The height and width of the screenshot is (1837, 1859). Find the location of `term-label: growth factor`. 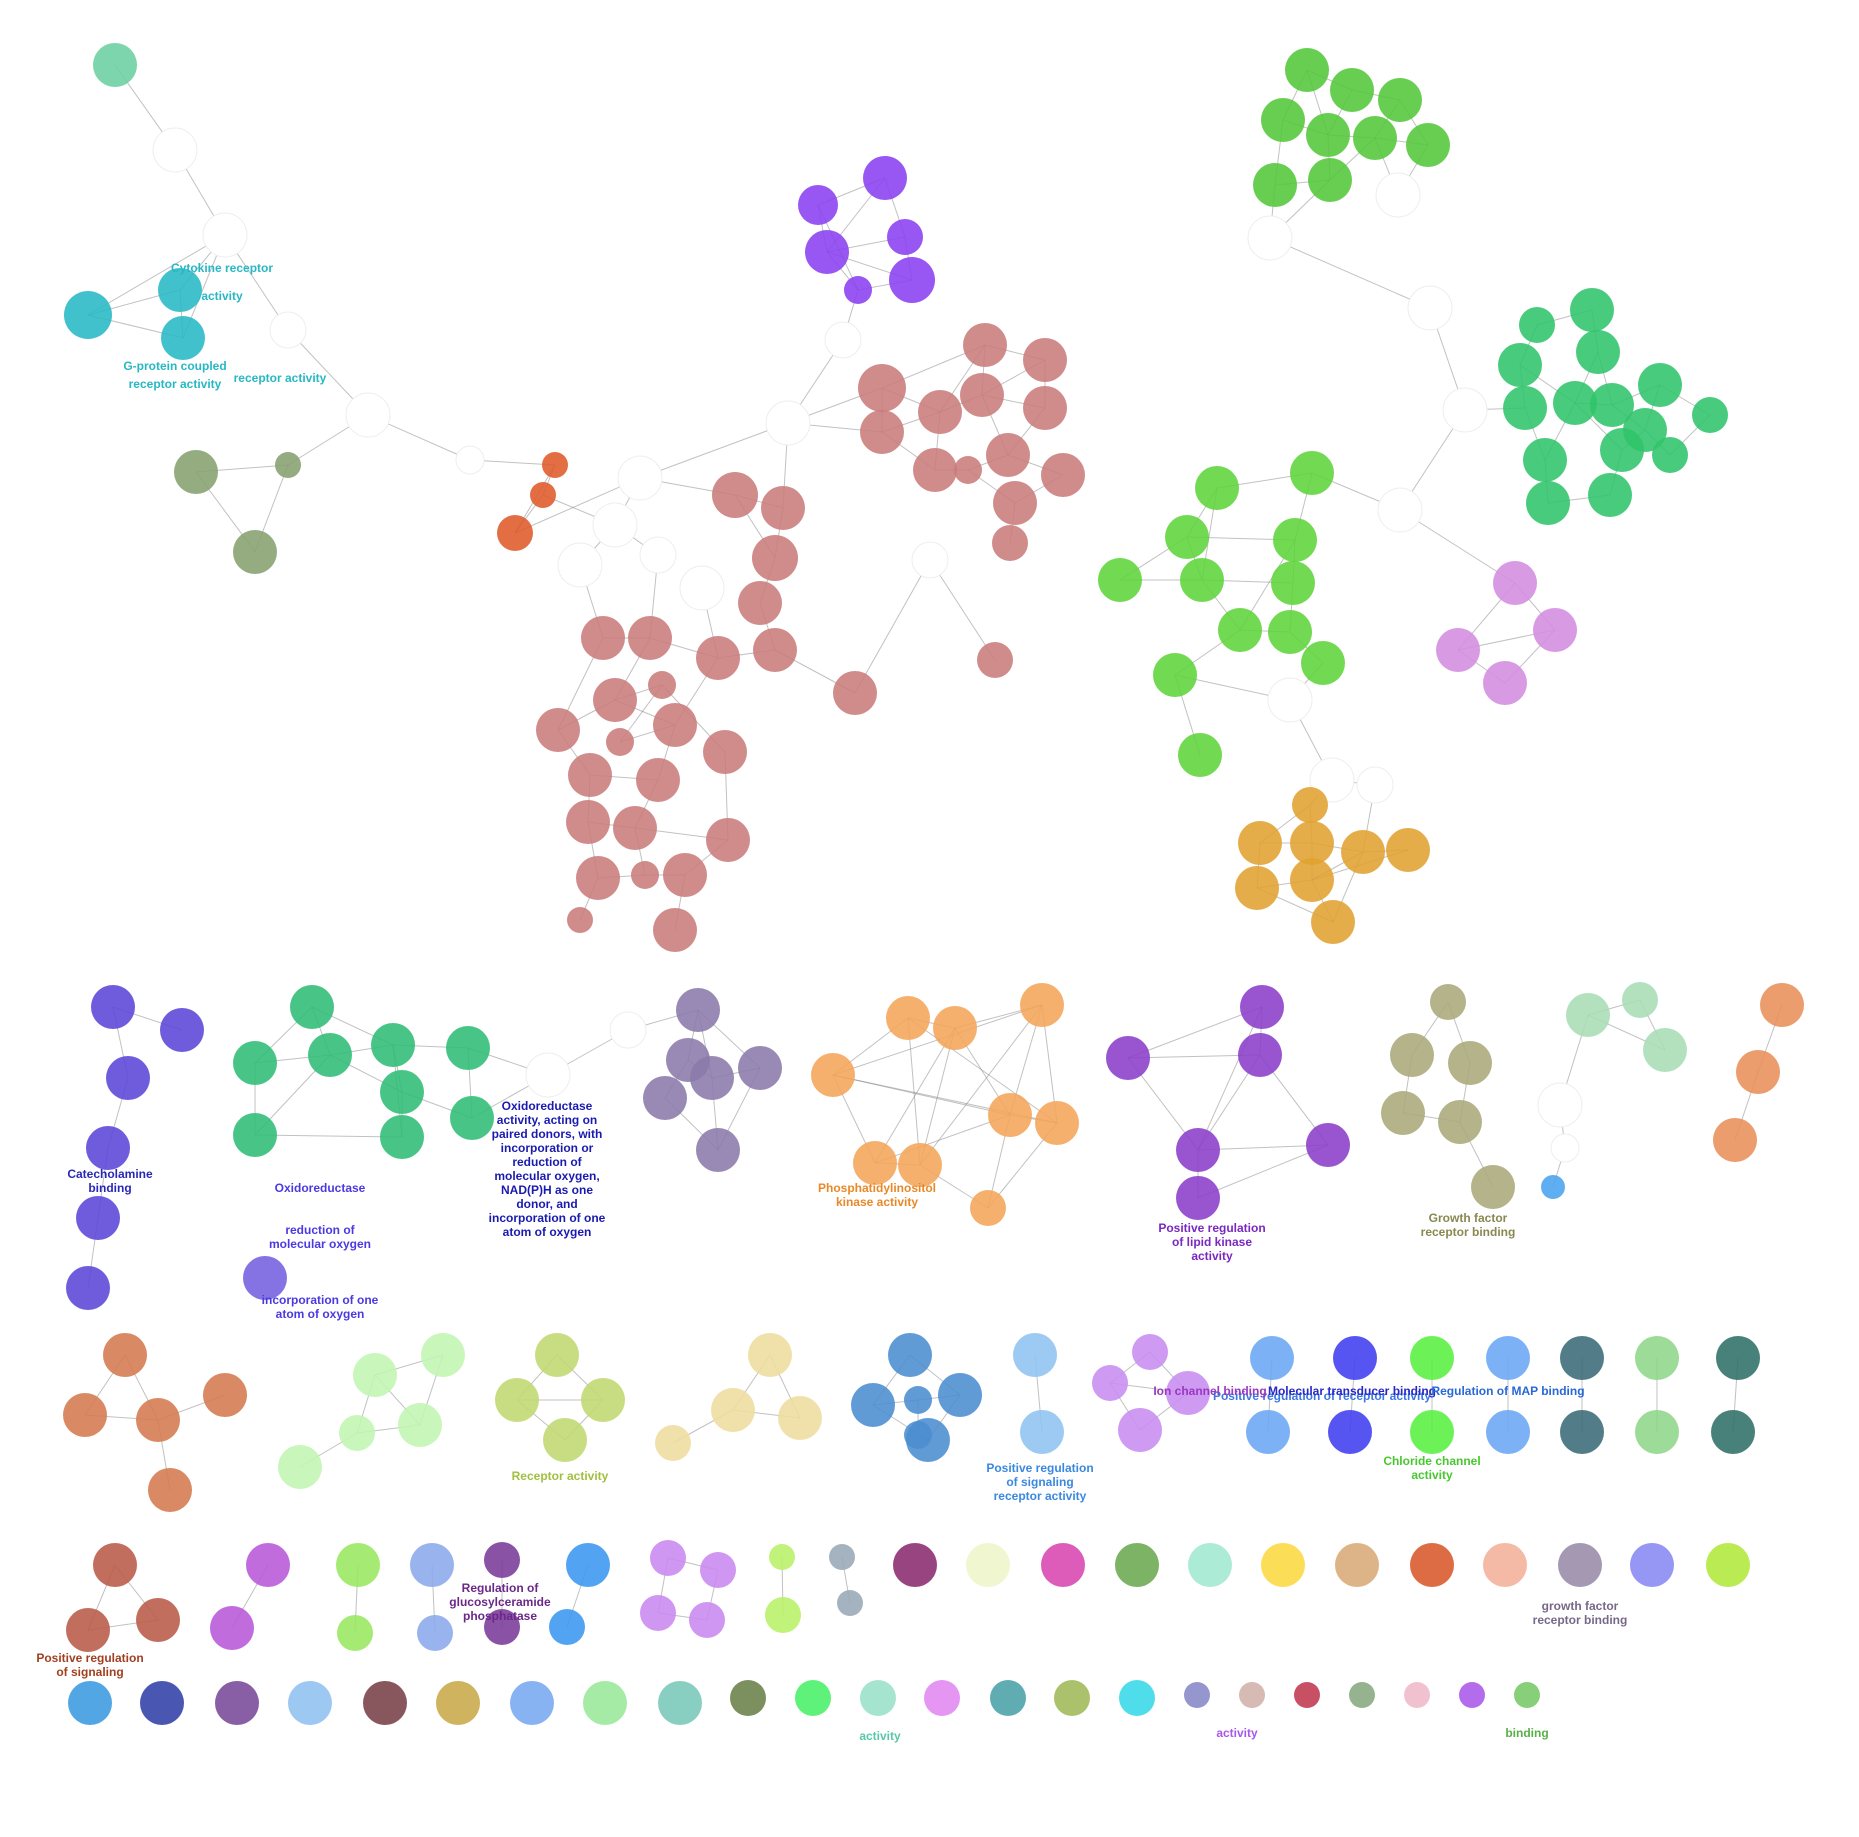

term-label: growth factor is located at coordinates (1580, 1606).